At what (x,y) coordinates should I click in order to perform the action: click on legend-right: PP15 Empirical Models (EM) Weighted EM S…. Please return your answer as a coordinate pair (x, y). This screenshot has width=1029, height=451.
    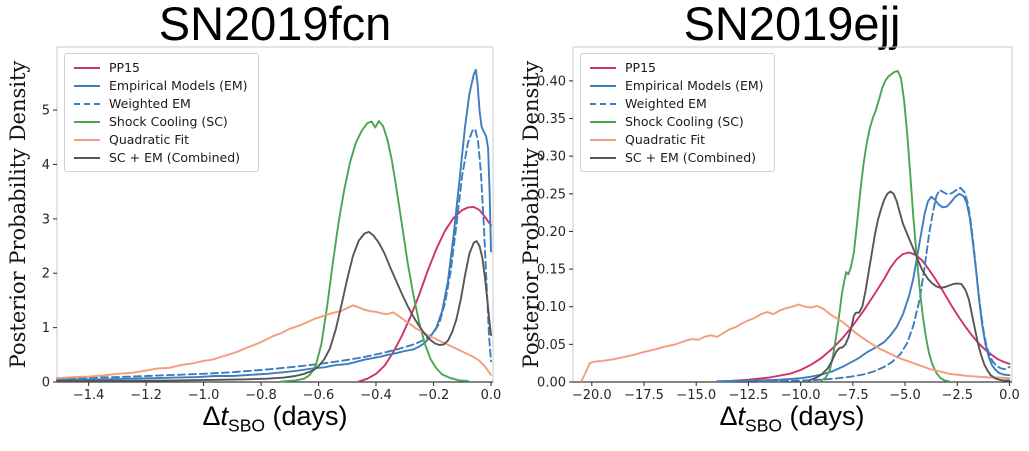
    Looking at the image, I should click on (677, 112).